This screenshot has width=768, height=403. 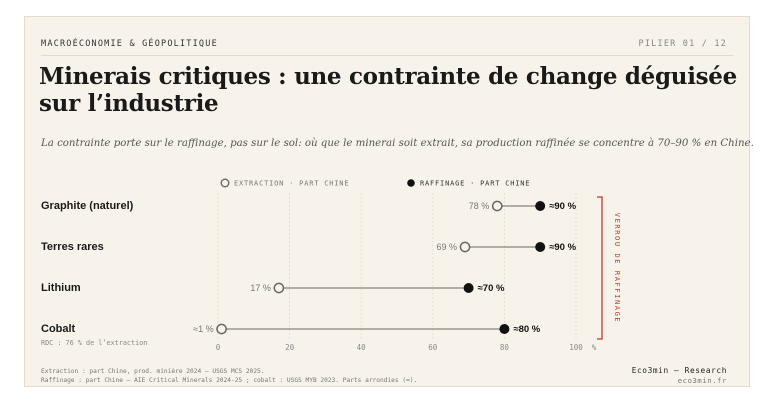 I want to click on raffinage-value-label: ≈70 %, so click(x=491, y=288).